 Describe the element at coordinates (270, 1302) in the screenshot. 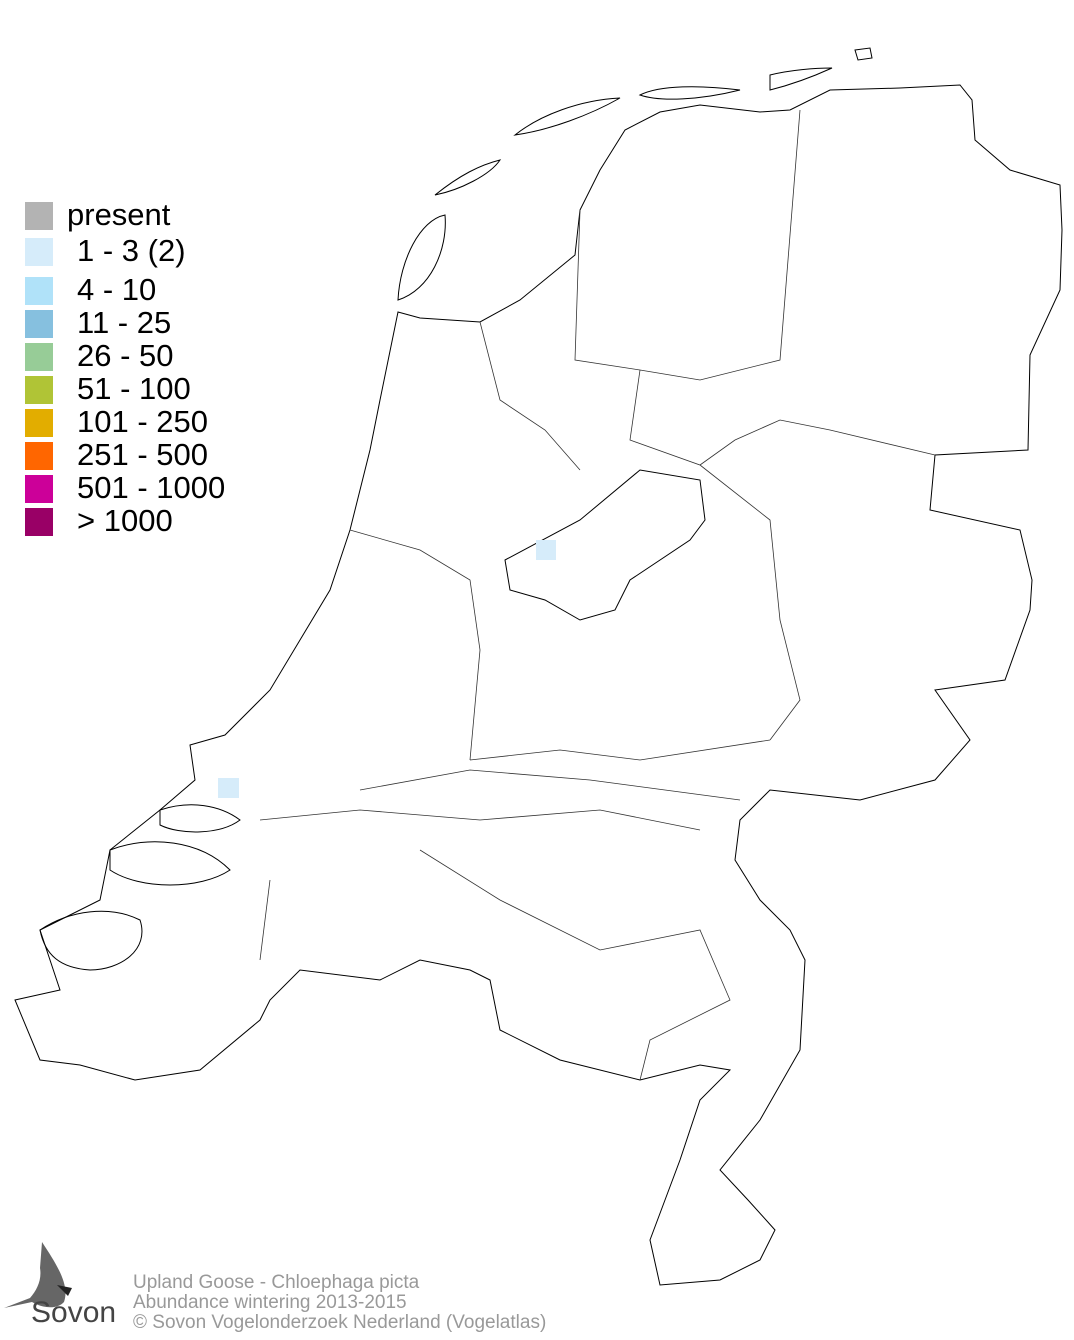

I see `map-subtitle: Abundance wintering 2013-2015` at that location.